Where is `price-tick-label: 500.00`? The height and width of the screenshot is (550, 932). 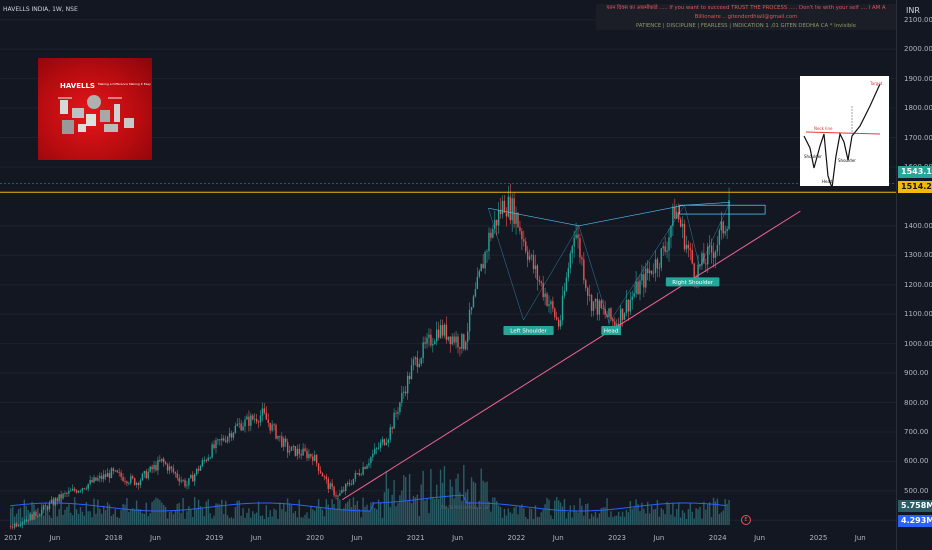
price-tick-label: 500.00 is located at coordinates (916, 490).